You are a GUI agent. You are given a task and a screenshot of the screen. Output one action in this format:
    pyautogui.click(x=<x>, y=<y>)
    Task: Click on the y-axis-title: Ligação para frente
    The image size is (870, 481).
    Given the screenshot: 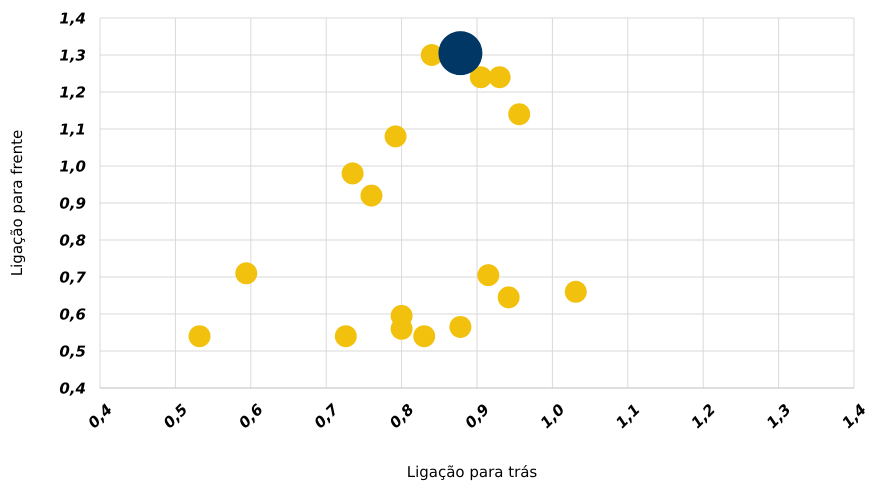 What is the action you would take?
    pyautogui.click(x=17, y=203)
    